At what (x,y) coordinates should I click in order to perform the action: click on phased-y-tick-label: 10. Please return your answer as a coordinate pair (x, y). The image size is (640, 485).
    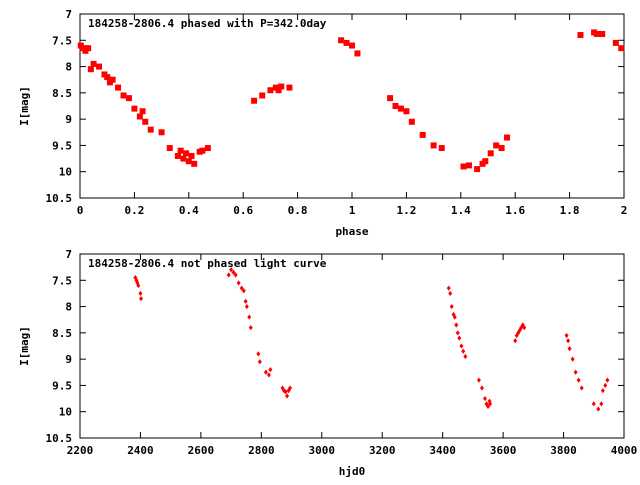
    Looking at the image, I should click on (65, 172).